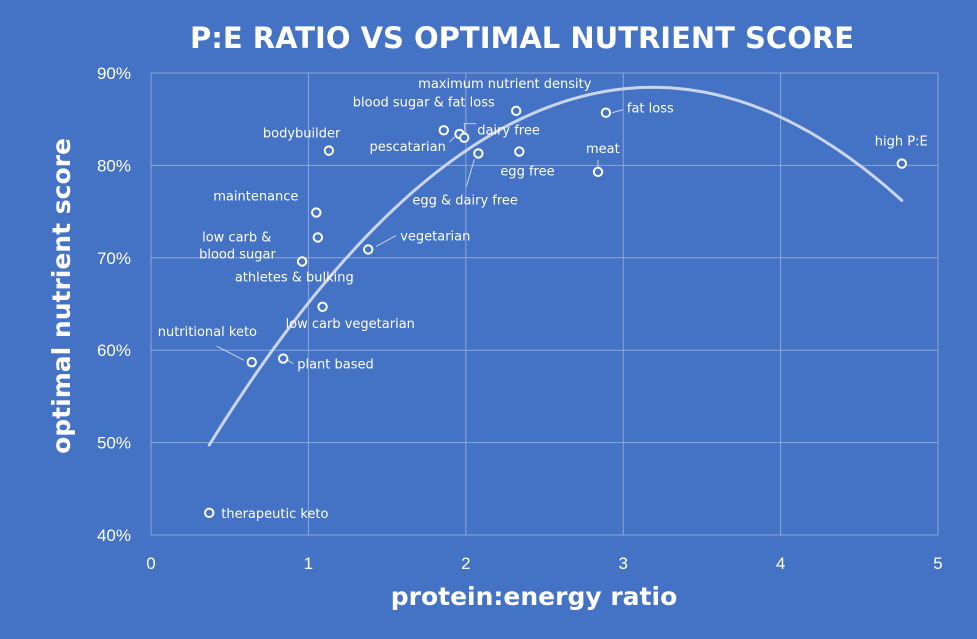 Image resolution: width=977 pixels, height=639 pixels. I want to click on label-dairy-free: dairy free, so click(508, 131).